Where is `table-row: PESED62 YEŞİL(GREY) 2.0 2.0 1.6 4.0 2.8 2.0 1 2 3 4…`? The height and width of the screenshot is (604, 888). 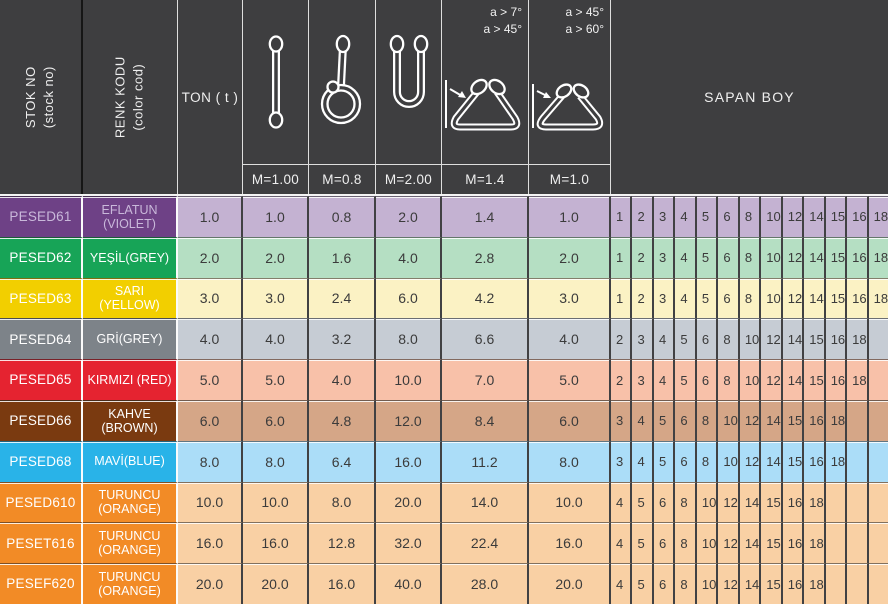
table-row: PESED62 YEŞİL(GREY) 2.0 2.0 1.6 4.0 2.8 2.0 1 2 3 4… is located at coordinates (444, 257).